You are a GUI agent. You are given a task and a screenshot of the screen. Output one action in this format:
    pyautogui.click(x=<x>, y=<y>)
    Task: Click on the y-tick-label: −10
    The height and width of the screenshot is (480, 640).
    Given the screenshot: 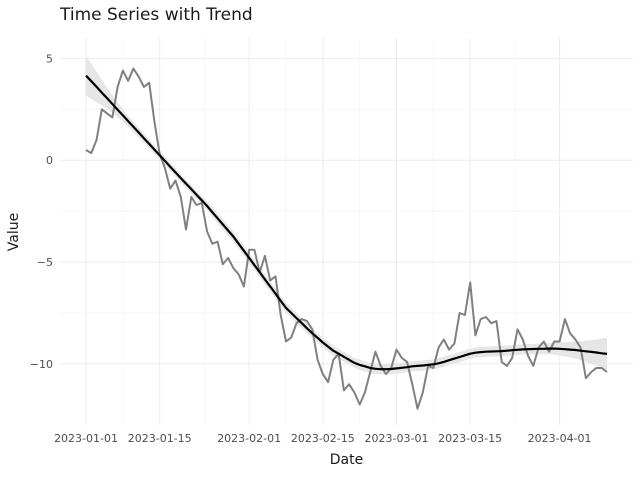 What is the action you would take?
    pyautogui.click(x=41, y=364)
    